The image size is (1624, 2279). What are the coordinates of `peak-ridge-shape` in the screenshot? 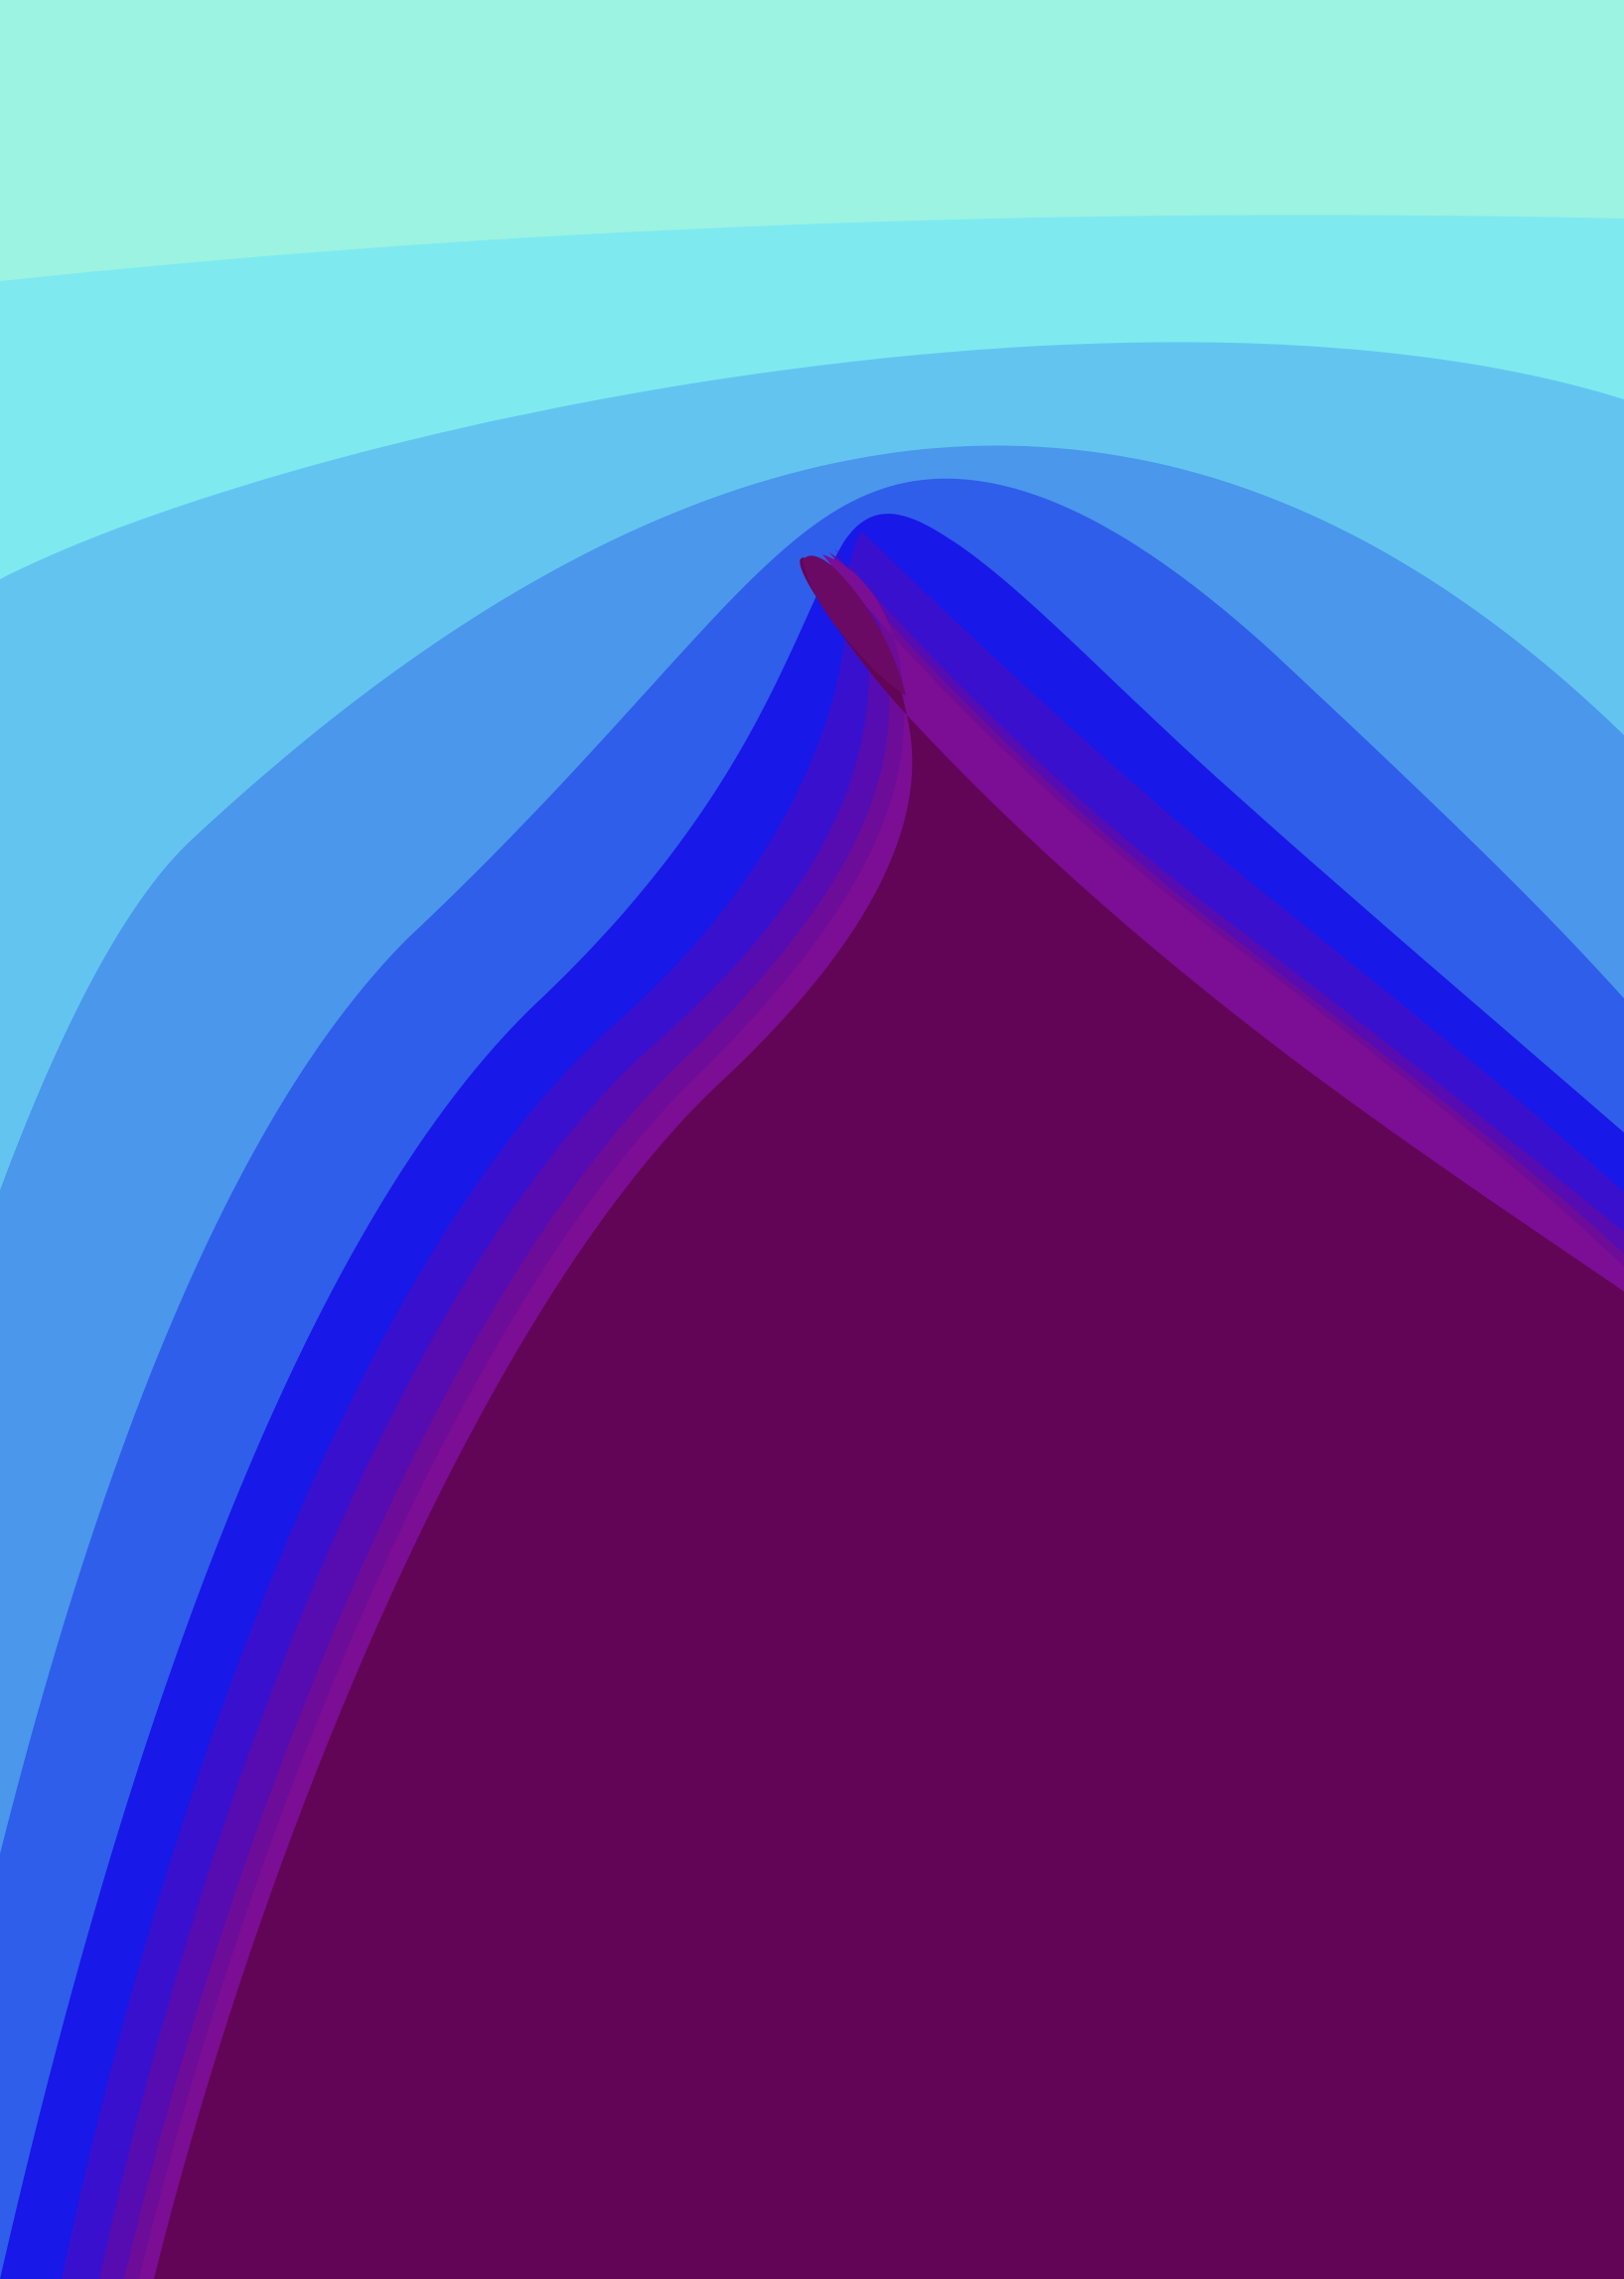 It's located at (854, 625).